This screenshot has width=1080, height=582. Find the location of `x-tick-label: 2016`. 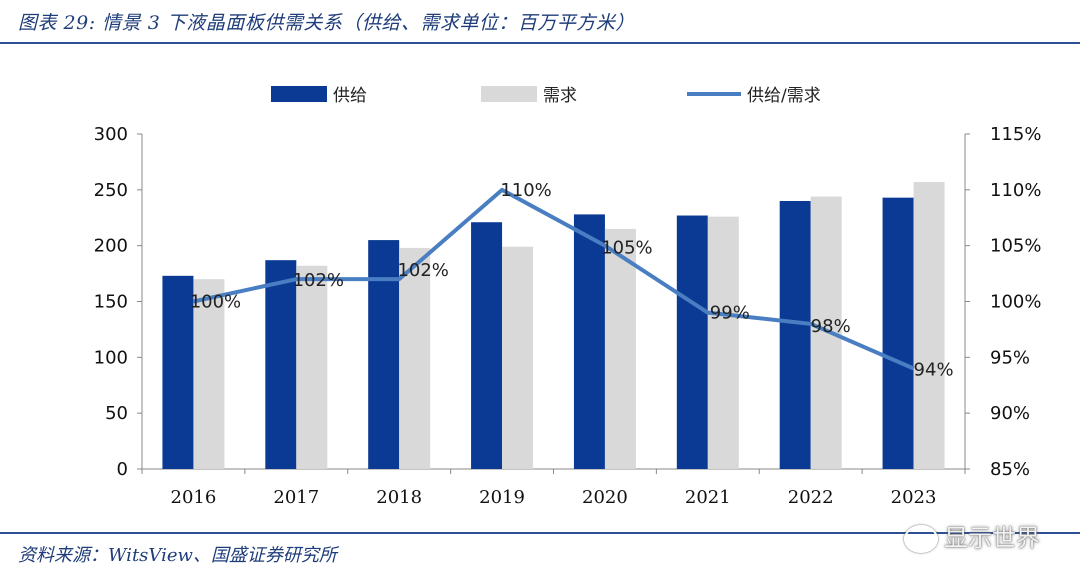

x-tick-label: 2016 is located at coordinates (194, 497).